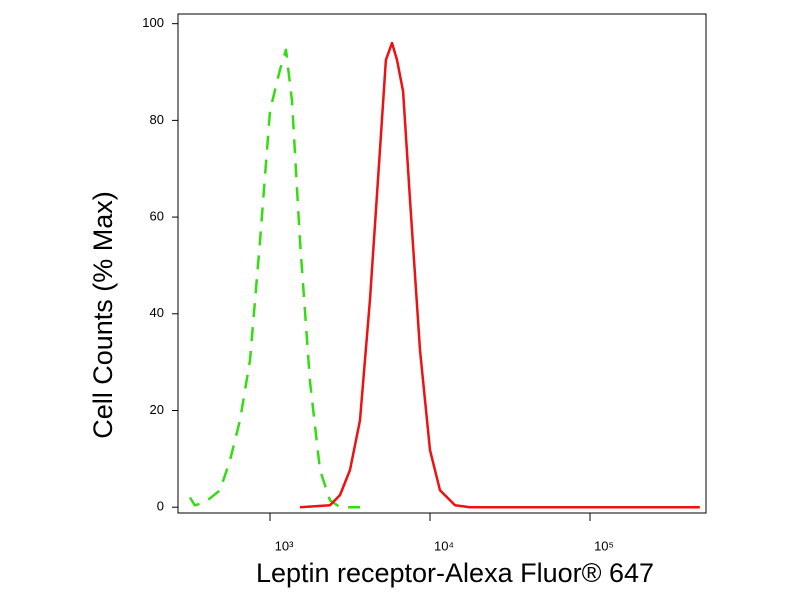 Image resolution: width=800 pixels, height=600 pixels. What do you see at coordinates (103, 315) in the screenshot?
I see `y-axis-title: Cell Counts (% Max)` at bounding box center [103, 315].